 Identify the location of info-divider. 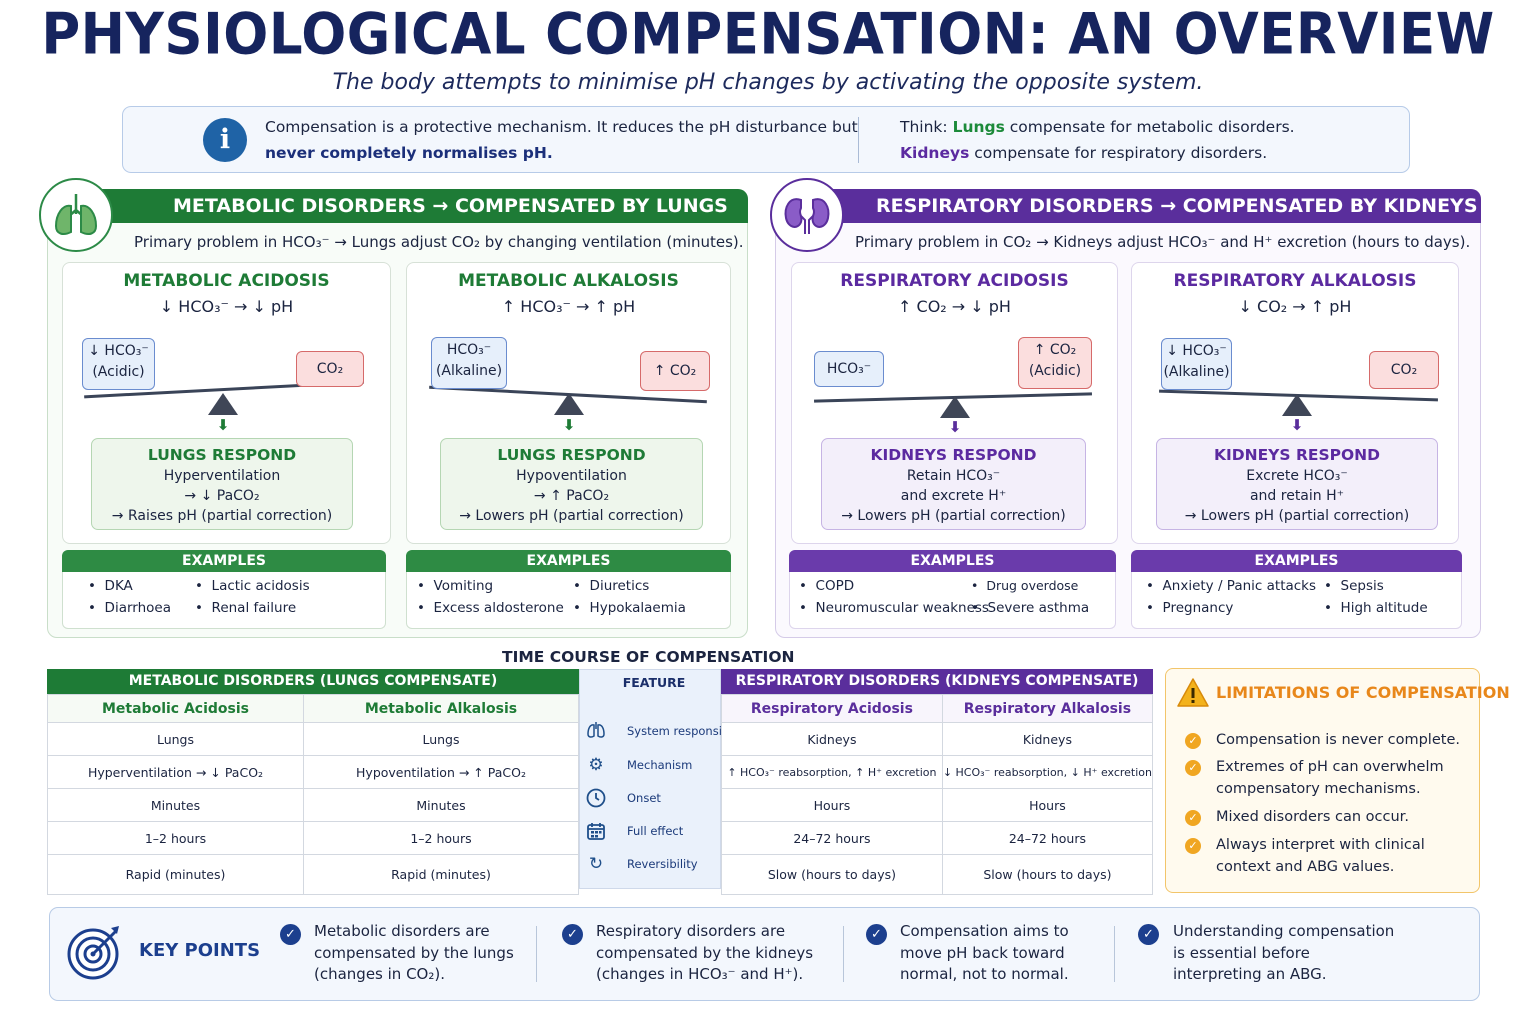
(858, 140).